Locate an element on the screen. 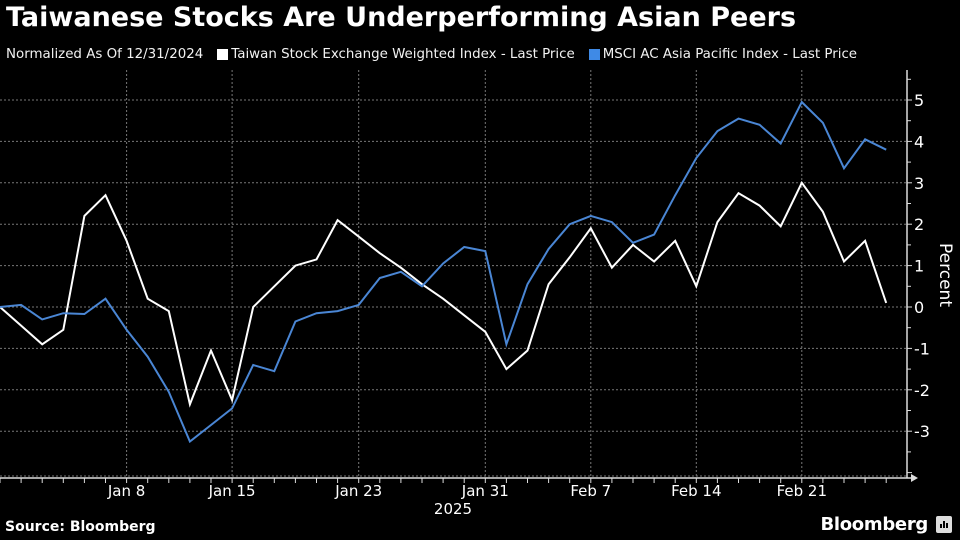 The image size is (960, 540). x-axis-arrow-icon is located at coordinates (914, 478).